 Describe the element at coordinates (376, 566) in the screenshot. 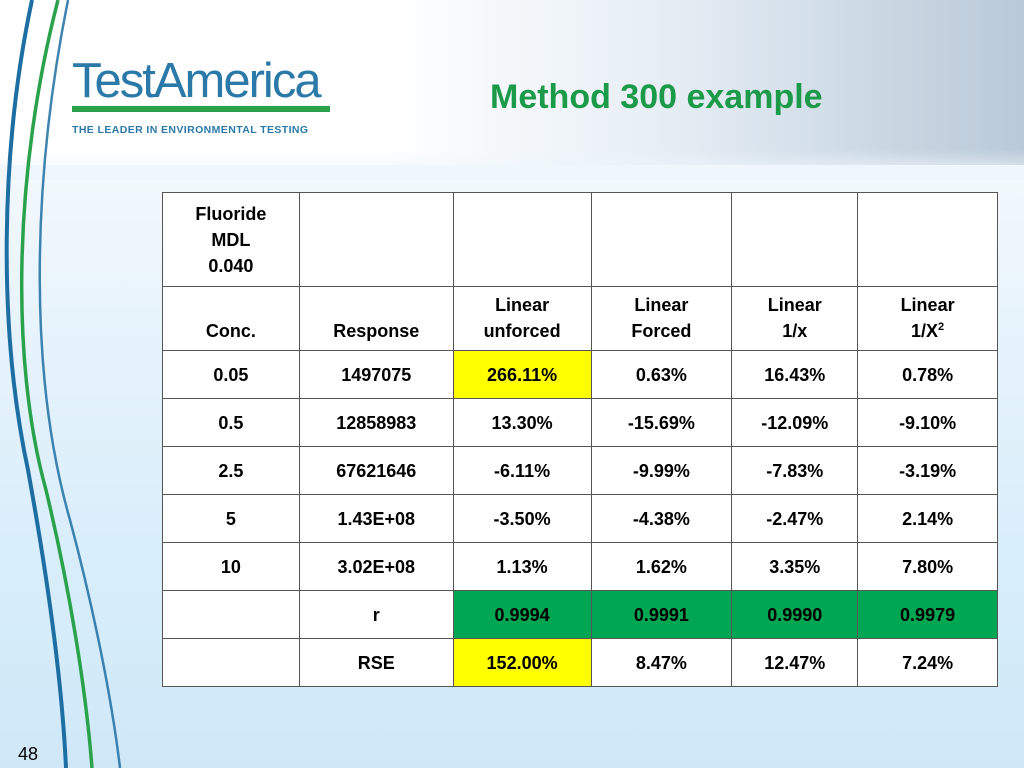

I see `table-cell: 3.02E+08` at that location.